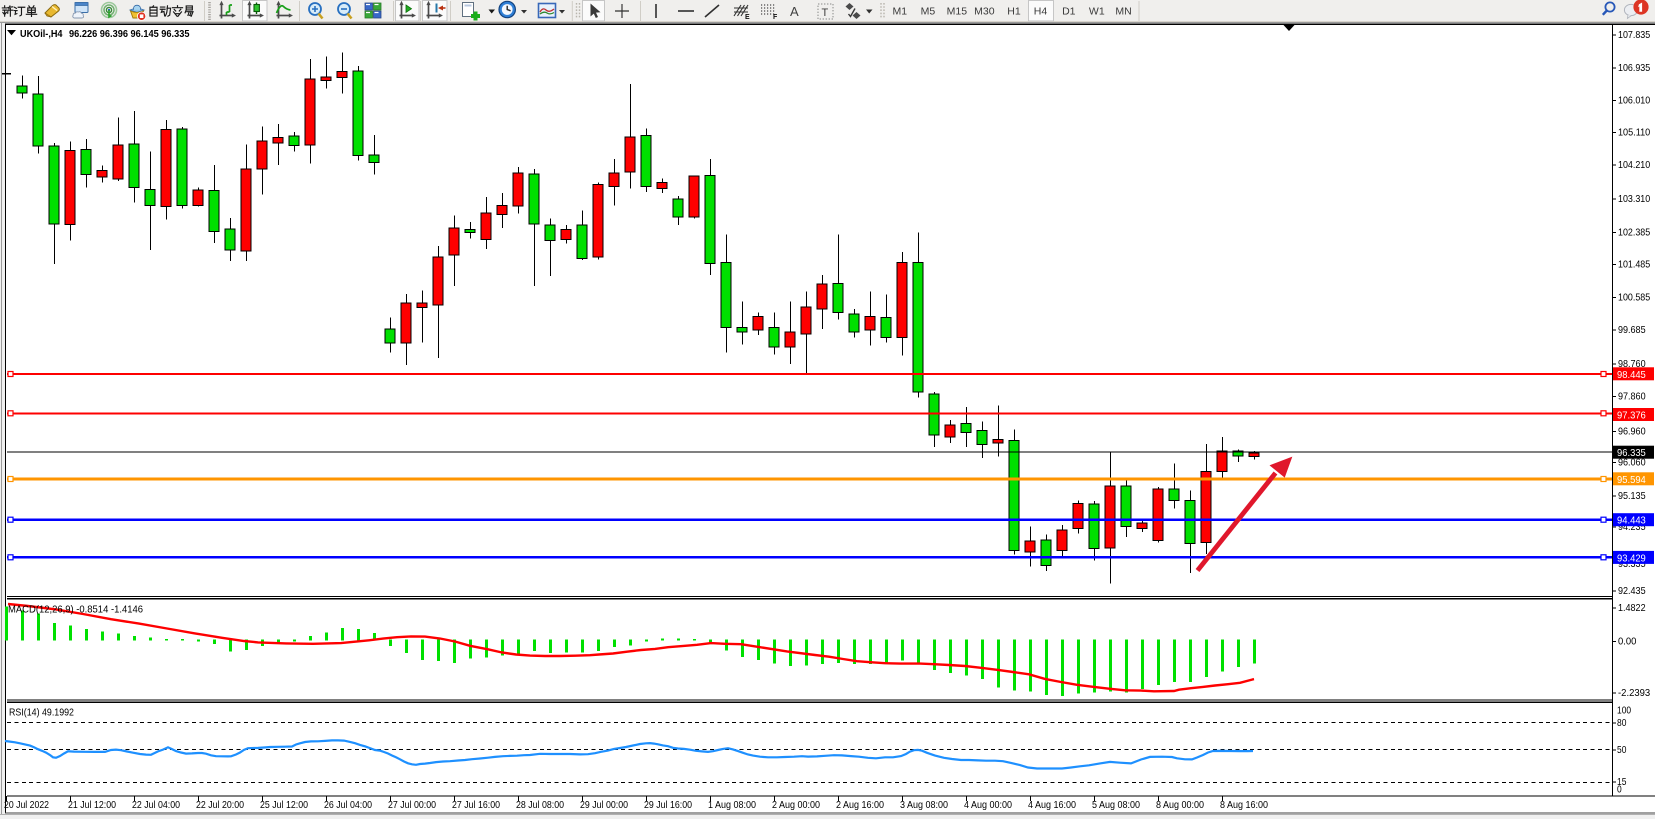  What do you see at coordinates (1631, 521) in the screenshot?
I see `svg-text: 94.443` at bounding box center [1631, 521].